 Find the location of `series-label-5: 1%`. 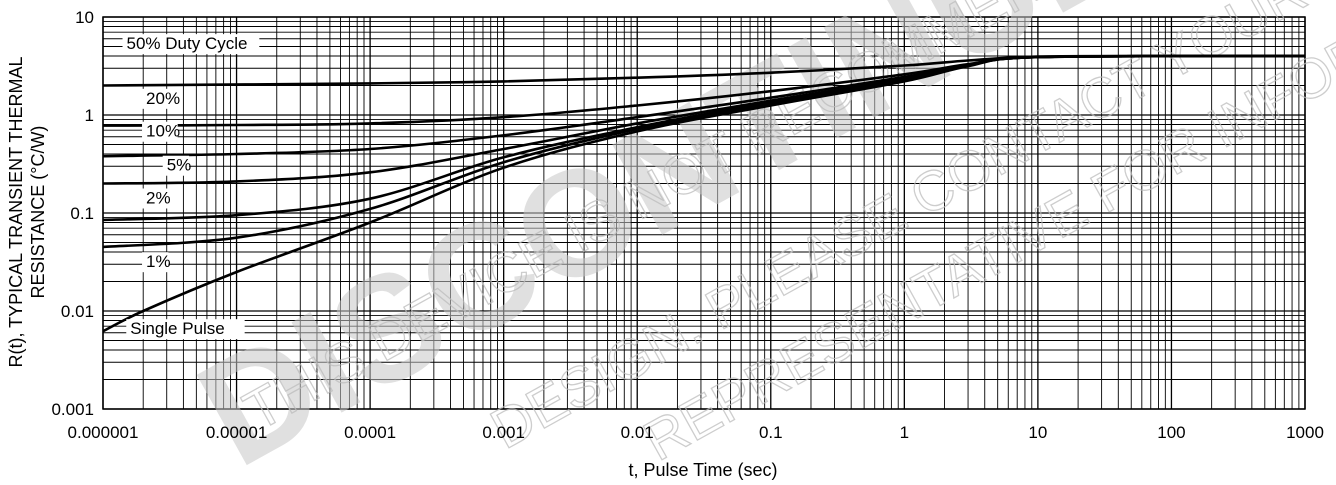

series-label-5: 1% is located at coordinates (158, 261).